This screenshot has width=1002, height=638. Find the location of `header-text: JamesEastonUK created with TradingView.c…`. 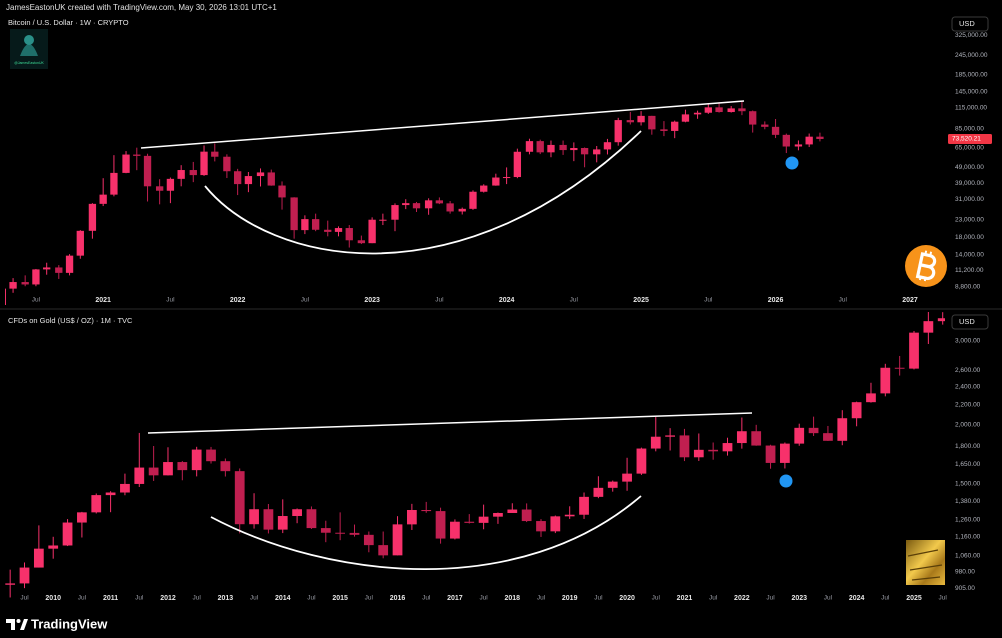

header-text: JamesEastonUK created with TradingView.c… is located at coordinates (141, 7).